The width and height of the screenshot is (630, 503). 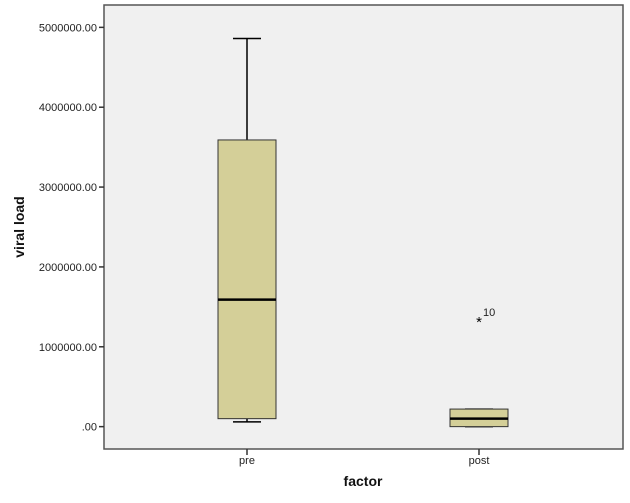 What do you see at coordinates (479, 461) in the screenshot?
I see `x-tick-label: post` at bounding box center [479, 461].